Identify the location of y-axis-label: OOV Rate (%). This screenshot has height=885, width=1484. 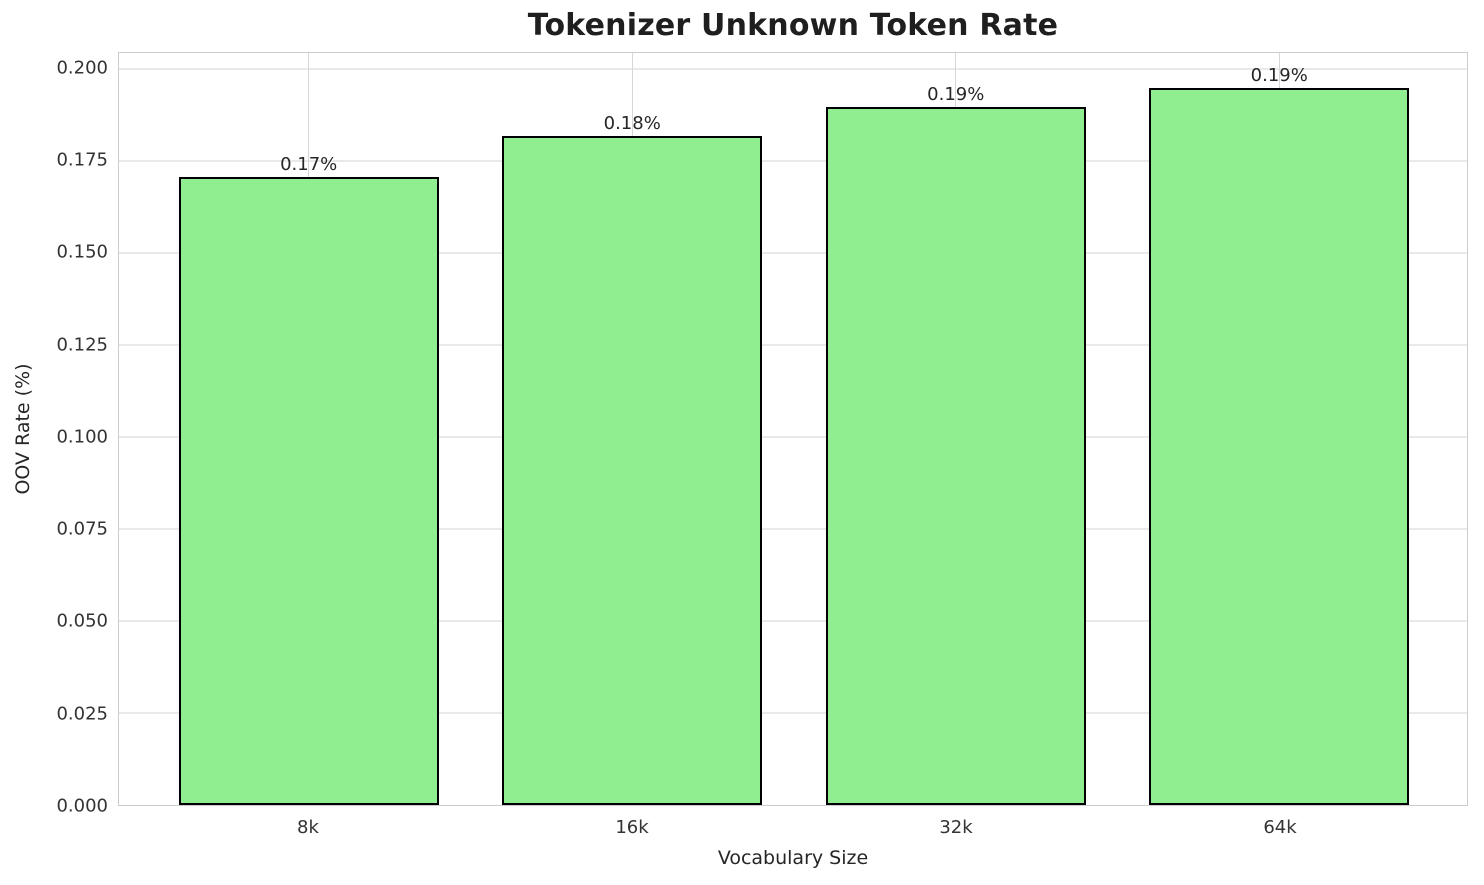
(23, 429).